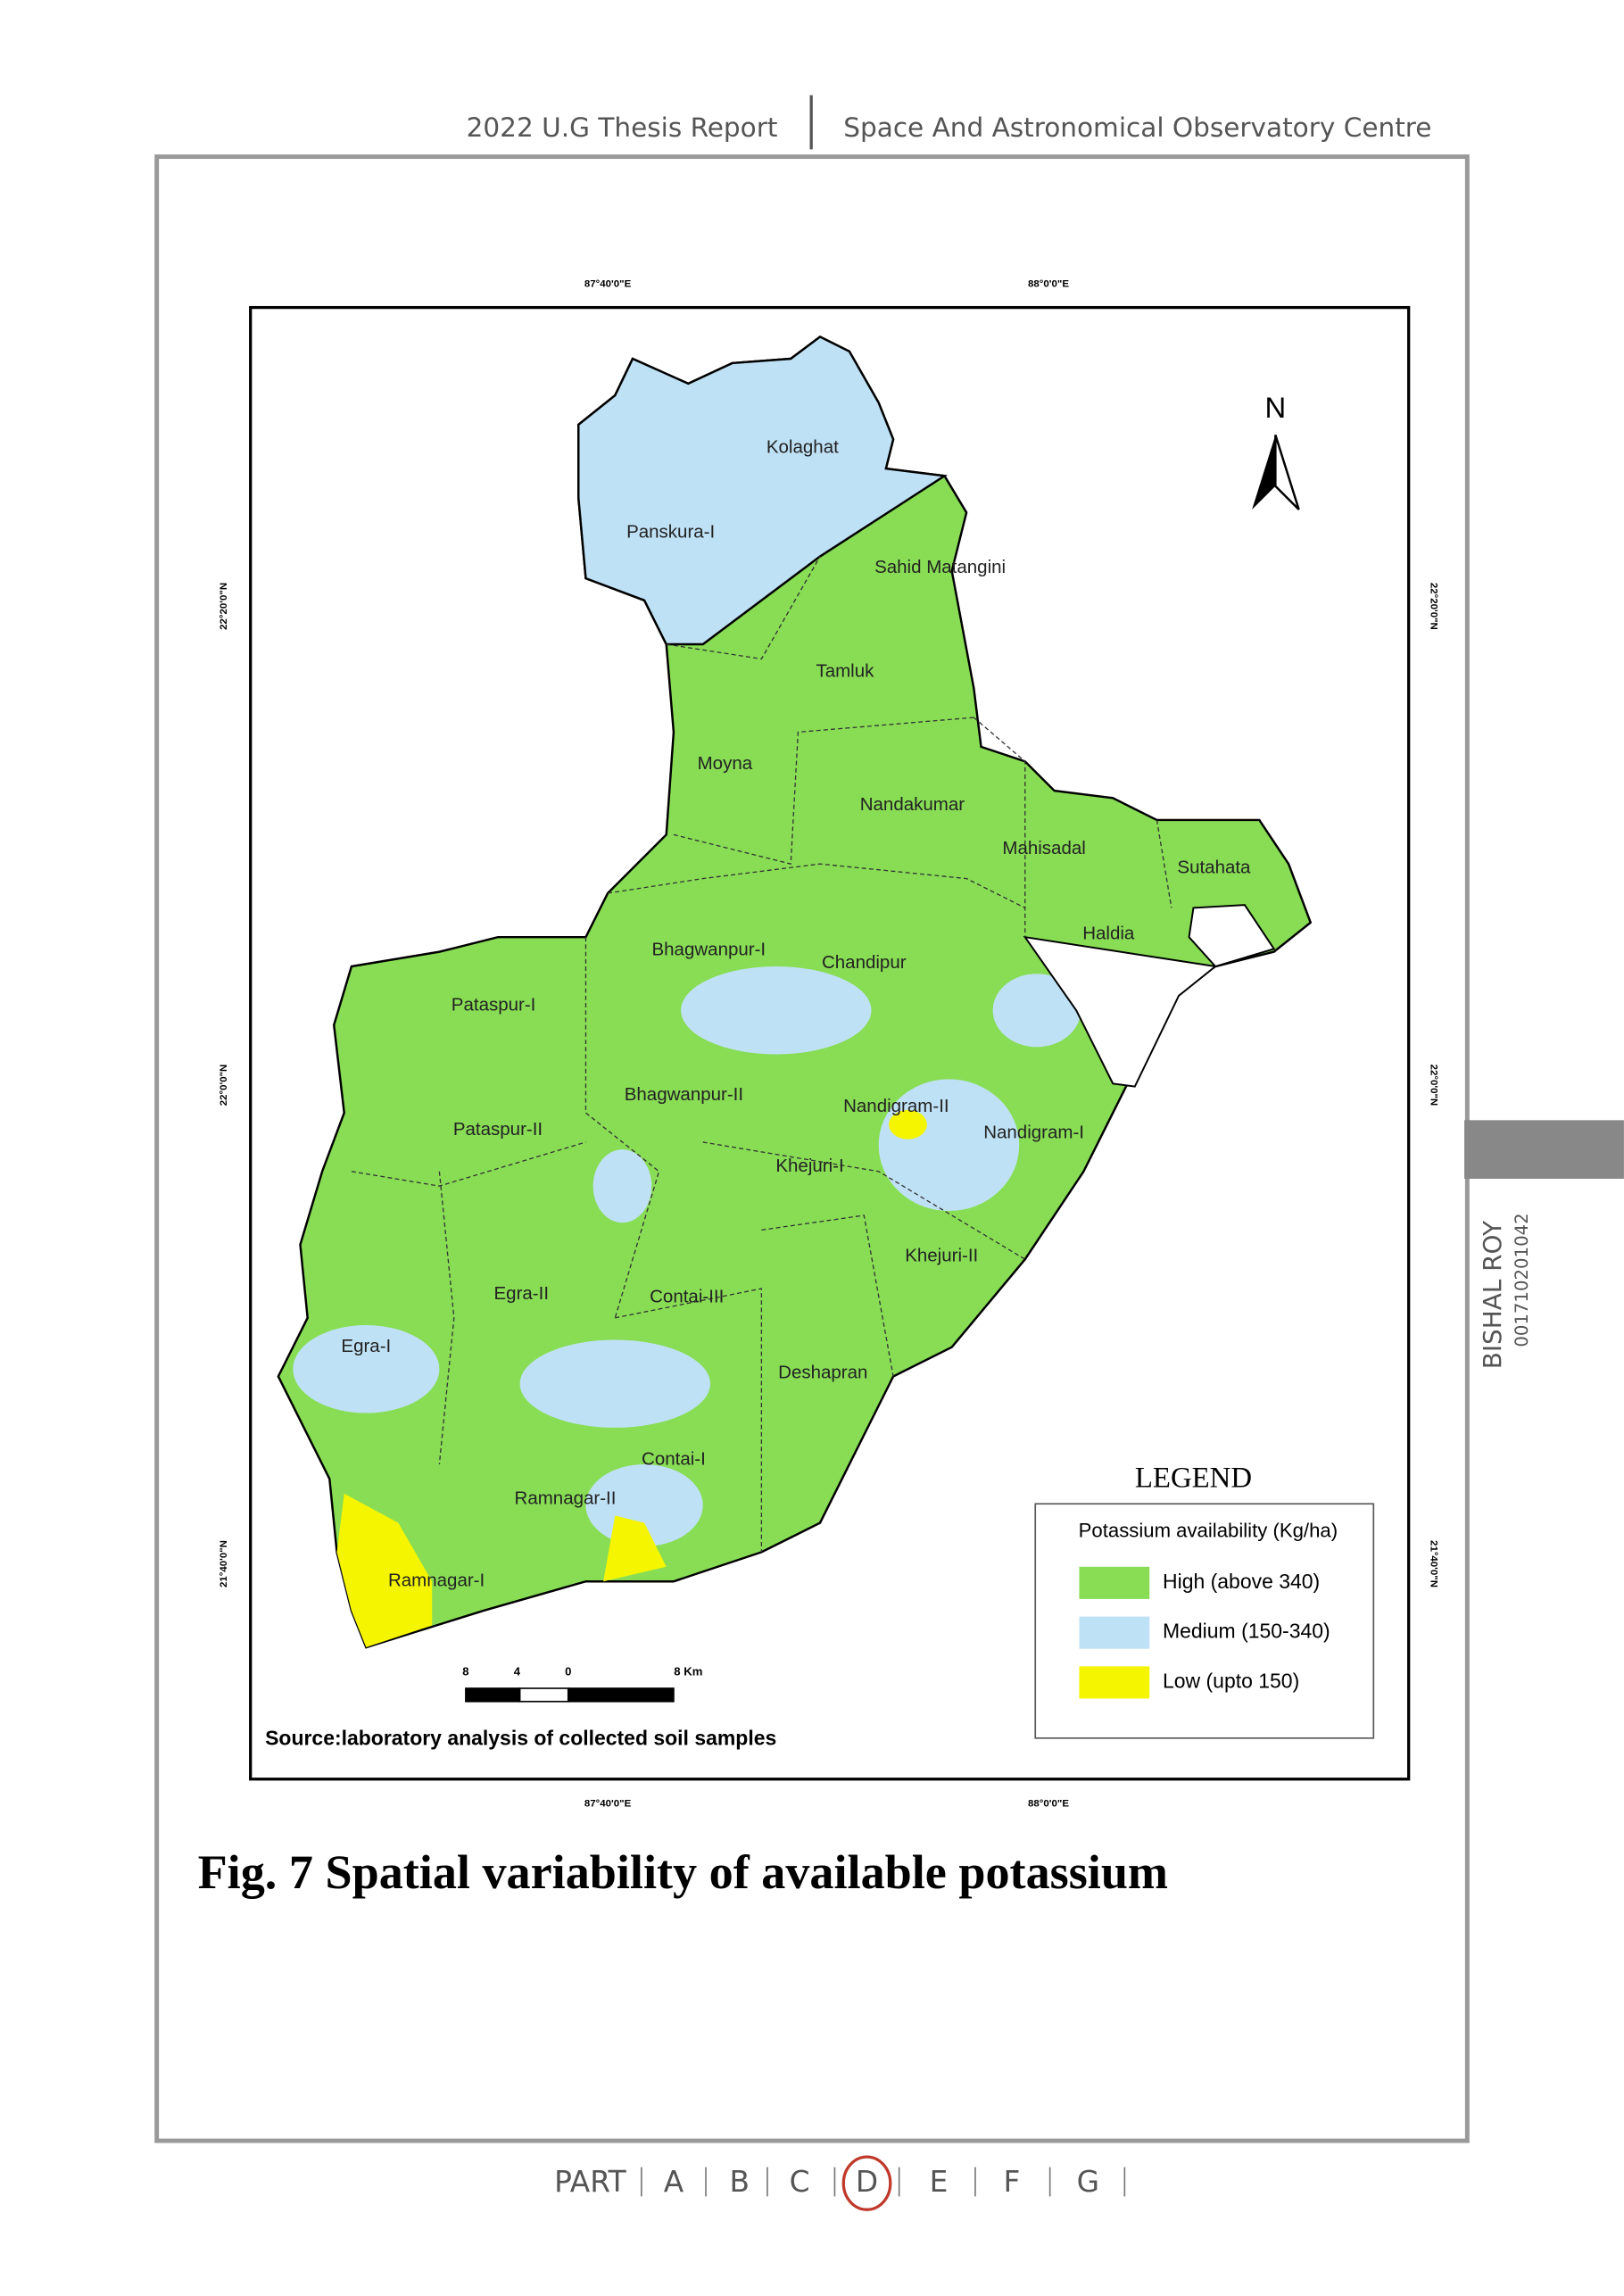 The width and height of the screenshot is (1624, 2296). Describe the element at coordinates (939, 2182) in the screenshot. I see `footer-section: E` at that location.